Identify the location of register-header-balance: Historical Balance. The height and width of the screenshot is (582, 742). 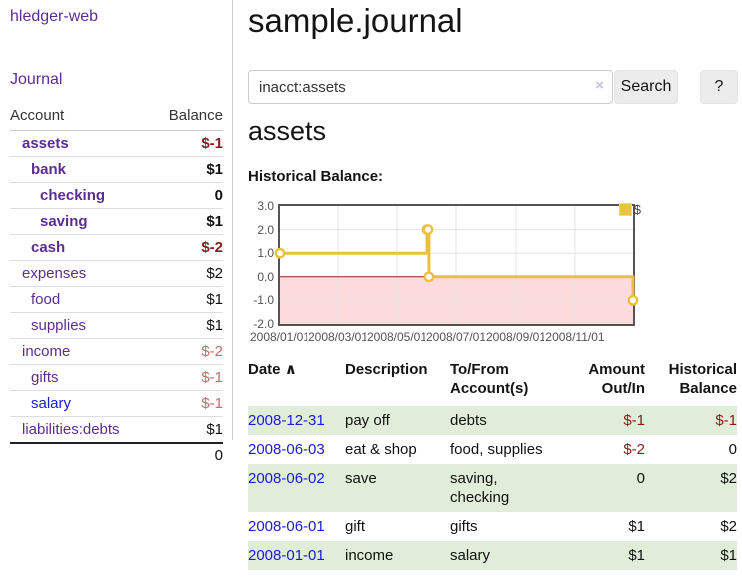
(702, 379).